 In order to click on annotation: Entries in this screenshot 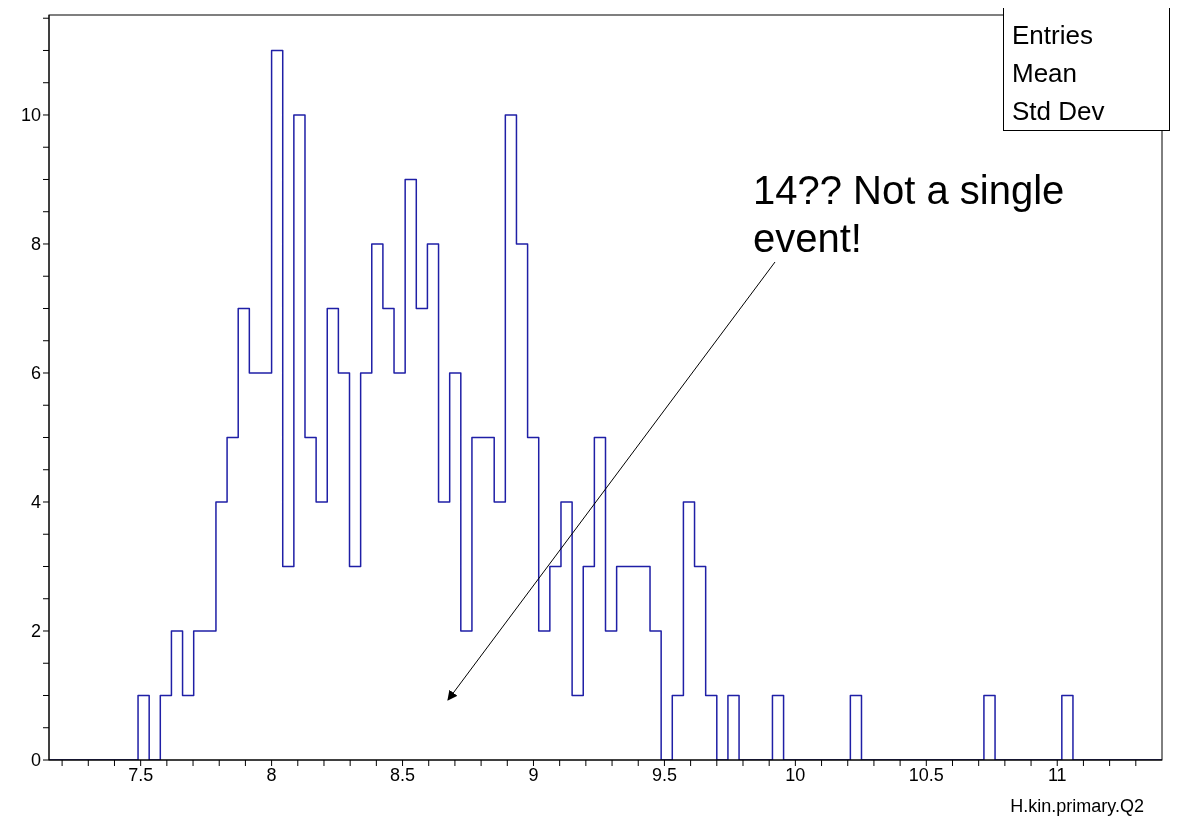, I will do `click(1052, 35)`.